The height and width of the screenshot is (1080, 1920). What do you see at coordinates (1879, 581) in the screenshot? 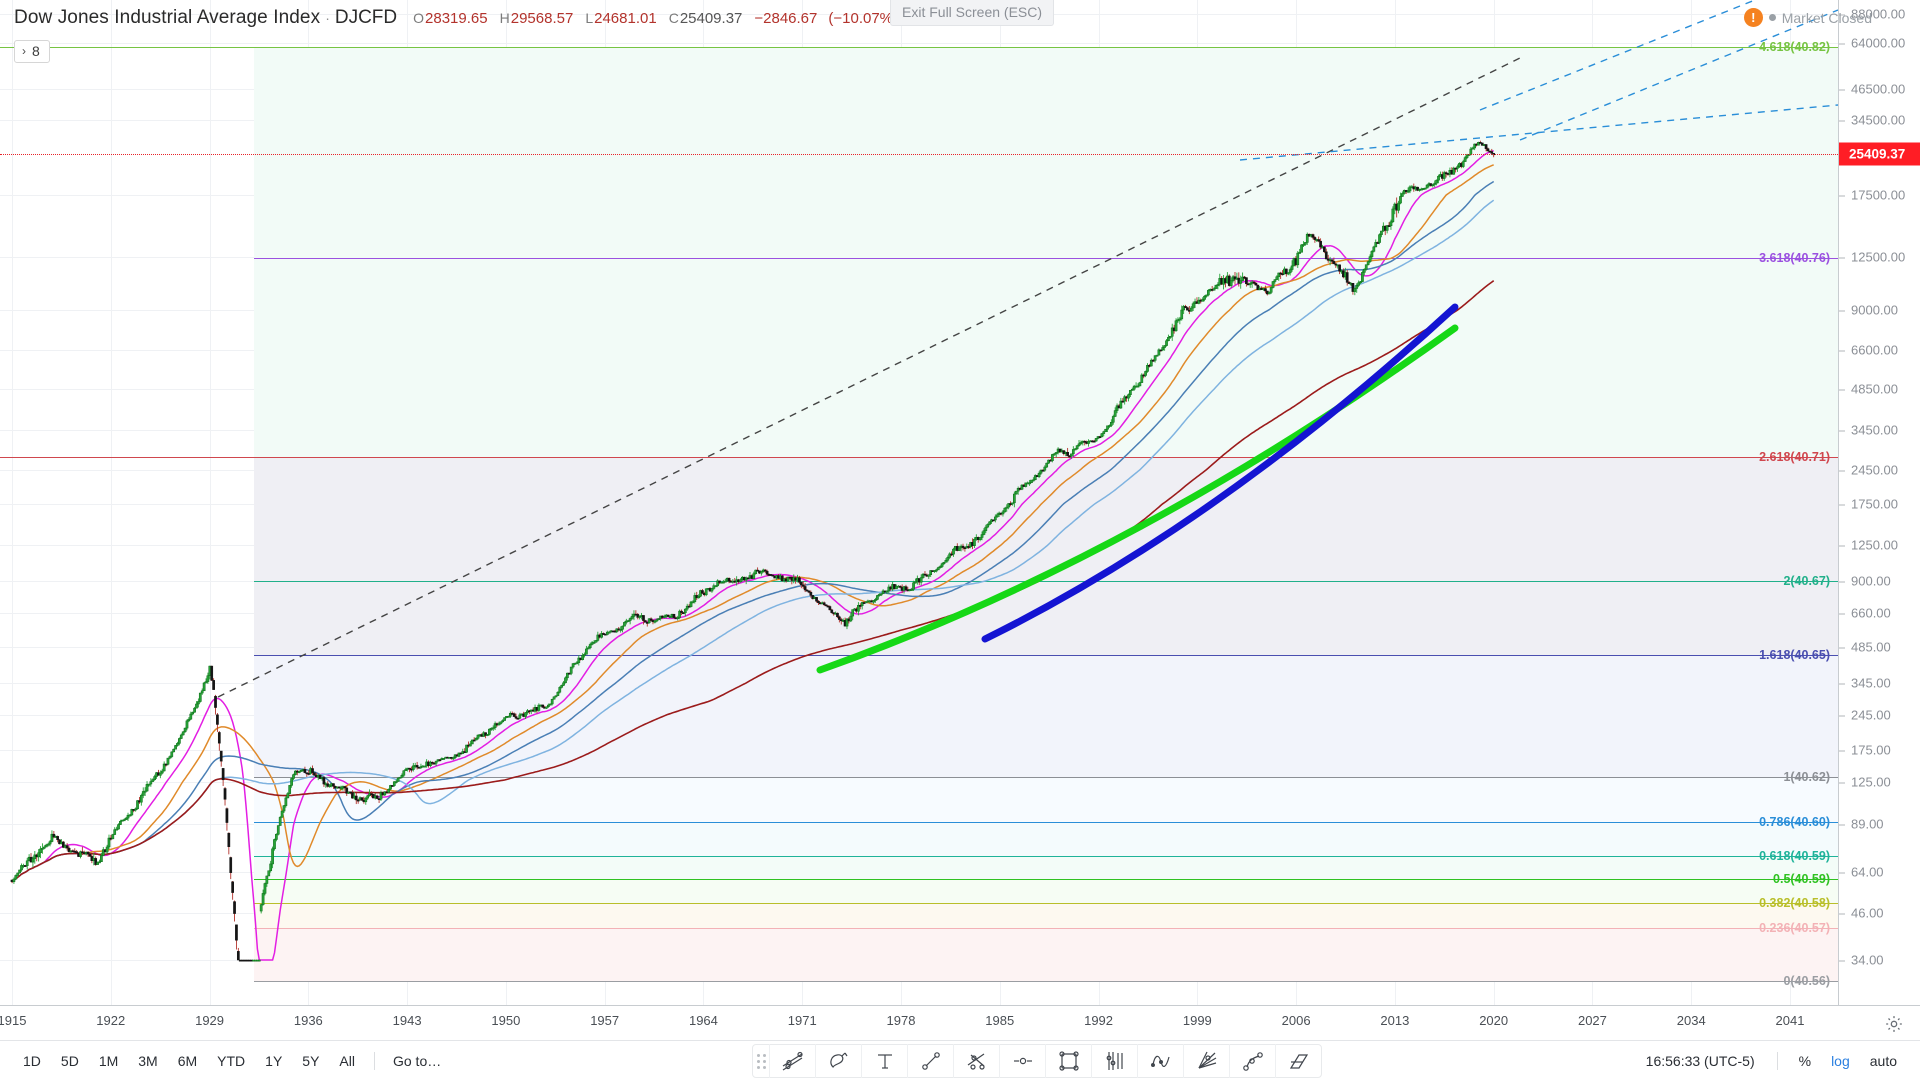
I see `price-tick: 900.00` at bounding box center [1879, 581].